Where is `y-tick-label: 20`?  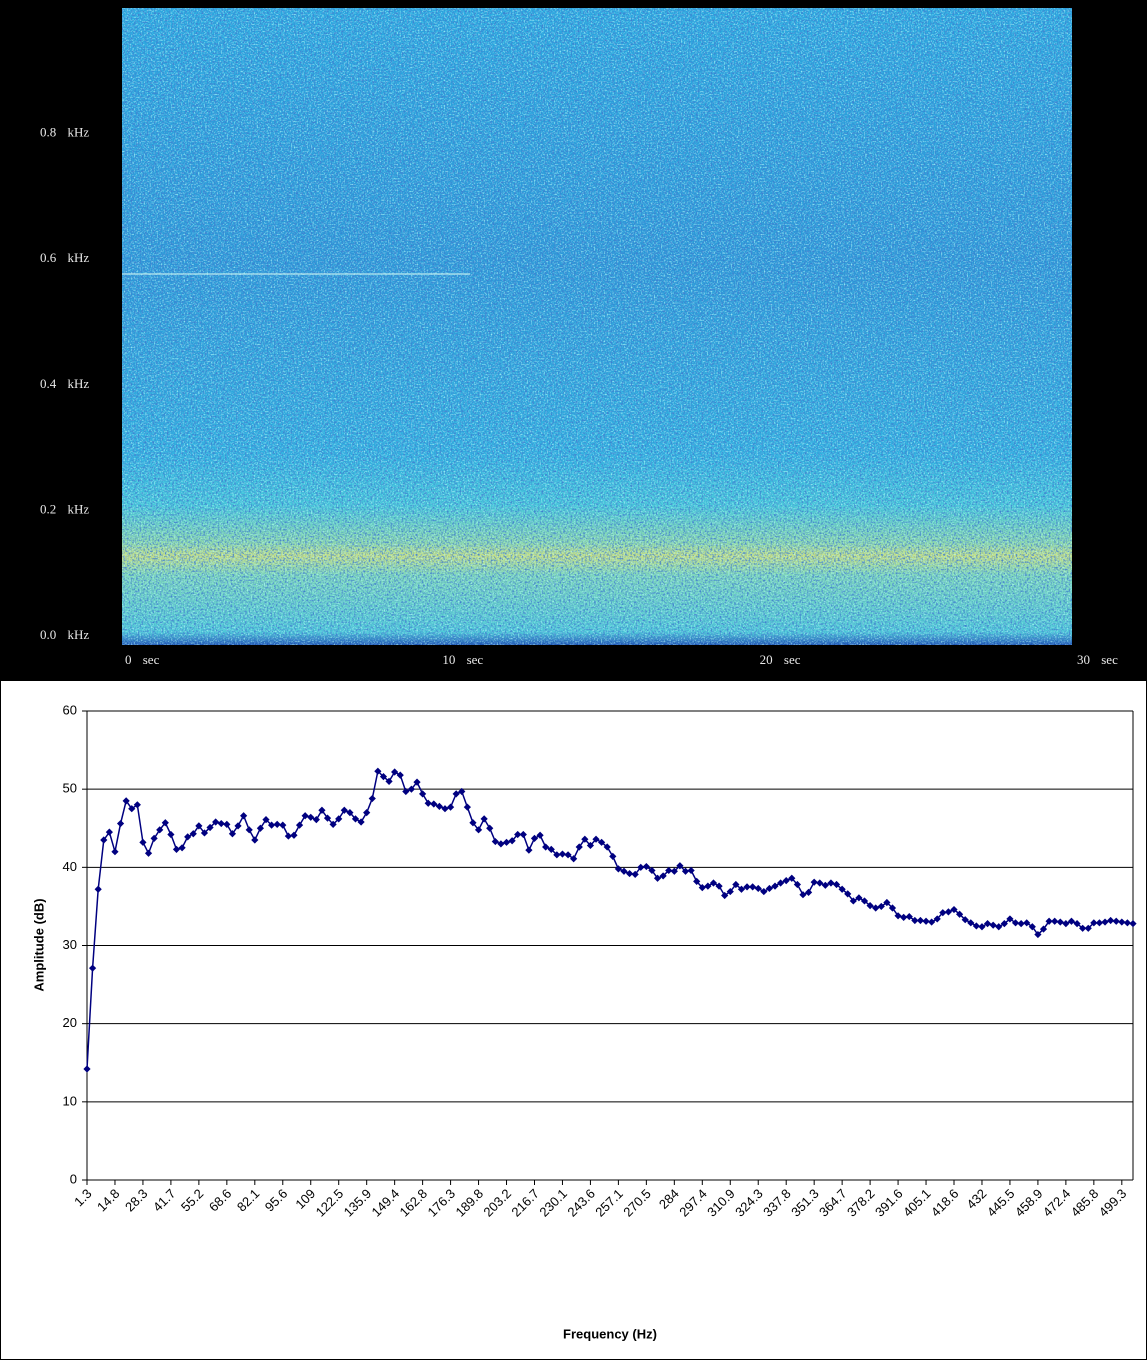 y-tick-label: 20 is located at coordinates (70, 1022).